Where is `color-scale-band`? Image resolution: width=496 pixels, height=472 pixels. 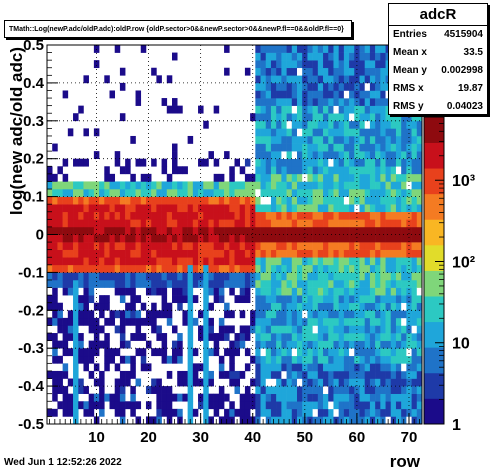 color-scale-band is located at coordinates (434, 411).